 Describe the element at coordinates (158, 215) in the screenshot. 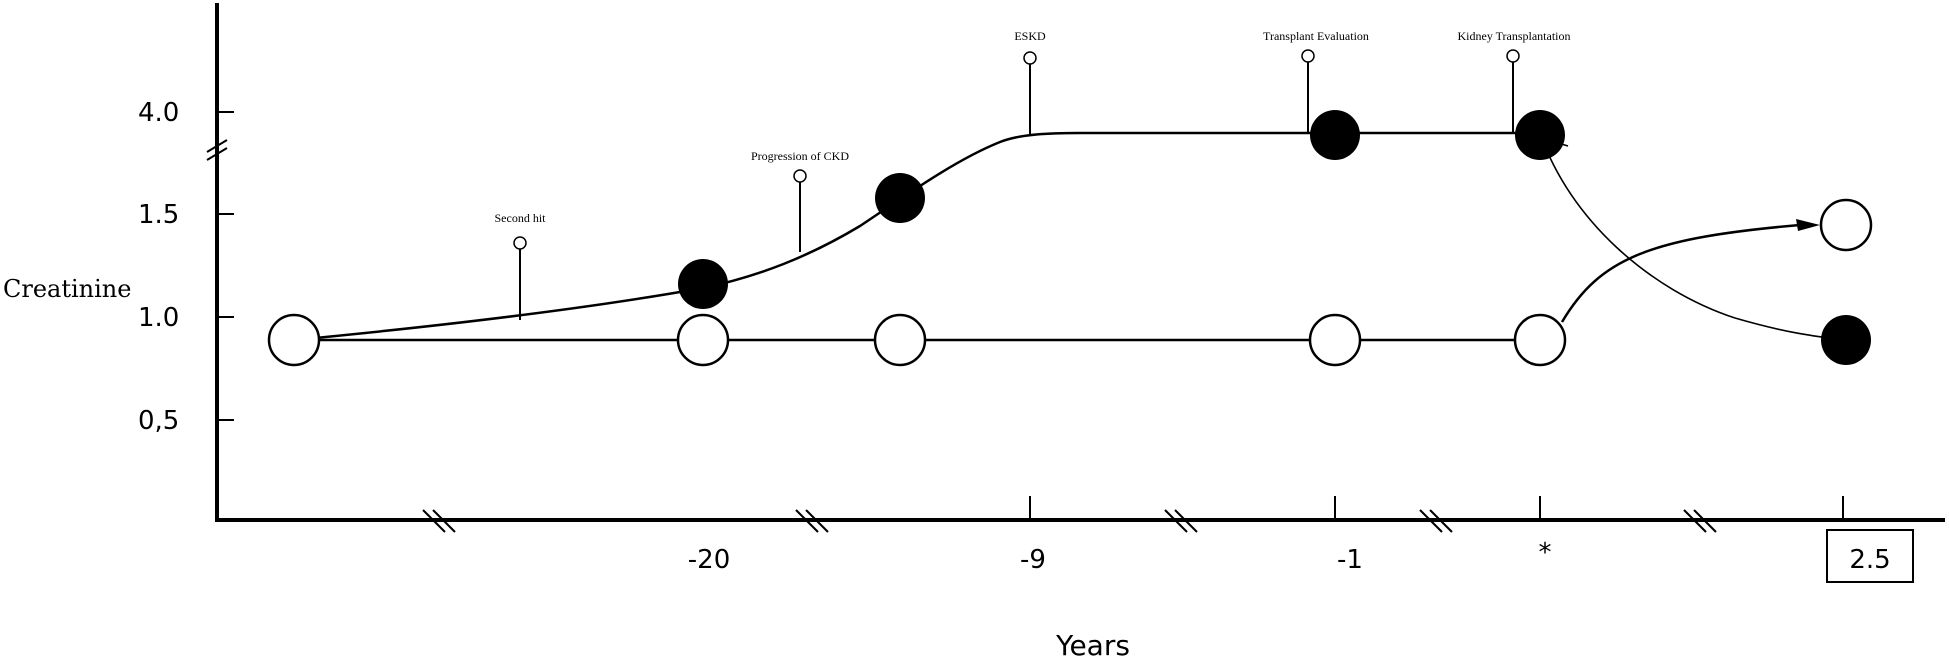

I see `y-tick-label: 1.5` at that location.